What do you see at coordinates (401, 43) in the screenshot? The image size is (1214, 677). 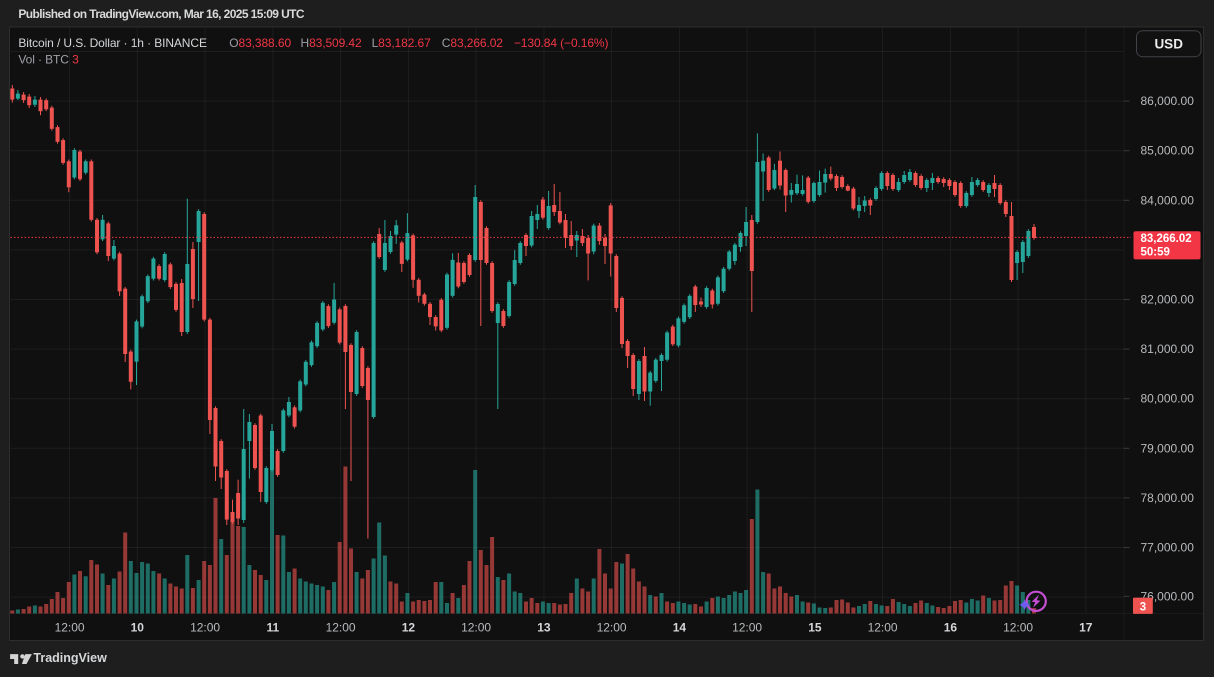 I see `svg-text: L83,182.67` at bounding box center [401, 43].